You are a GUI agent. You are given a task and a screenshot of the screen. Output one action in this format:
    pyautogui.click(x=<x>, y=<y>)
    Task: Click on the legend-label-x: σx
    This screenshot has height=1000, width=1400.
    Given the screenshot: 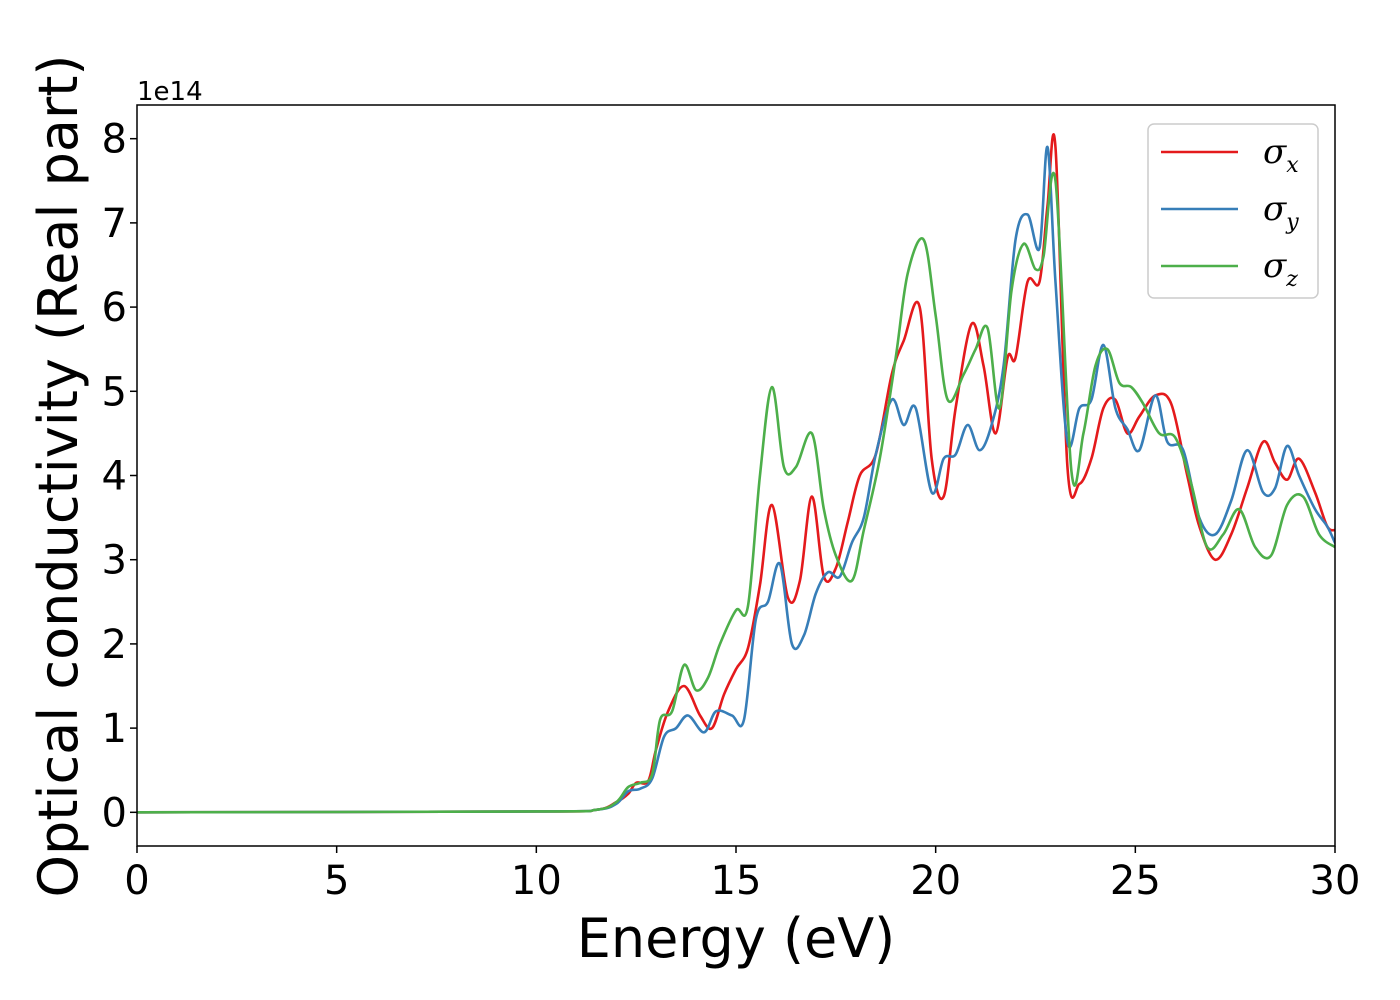 What is the action you would take?
    pyautogui.click(x=1281, y=155)
    